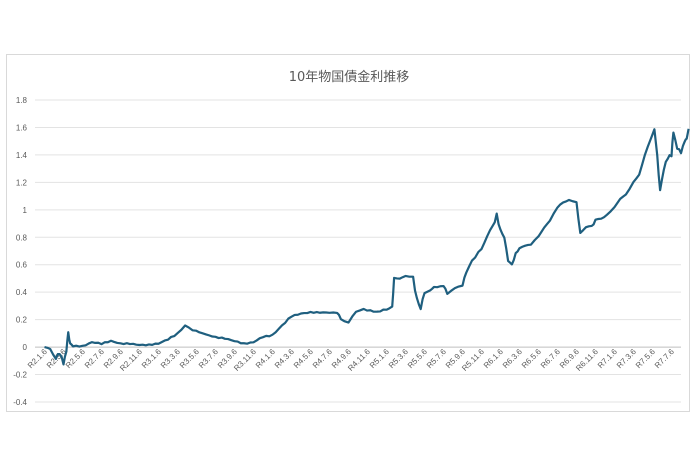 Image resolution: width=700 pixels, height=470 pixels. What do you see at coordinates (550, 358) in the screenshot?
I see `x-tick-label: R6.7.6` at bounding box center [550, 358].